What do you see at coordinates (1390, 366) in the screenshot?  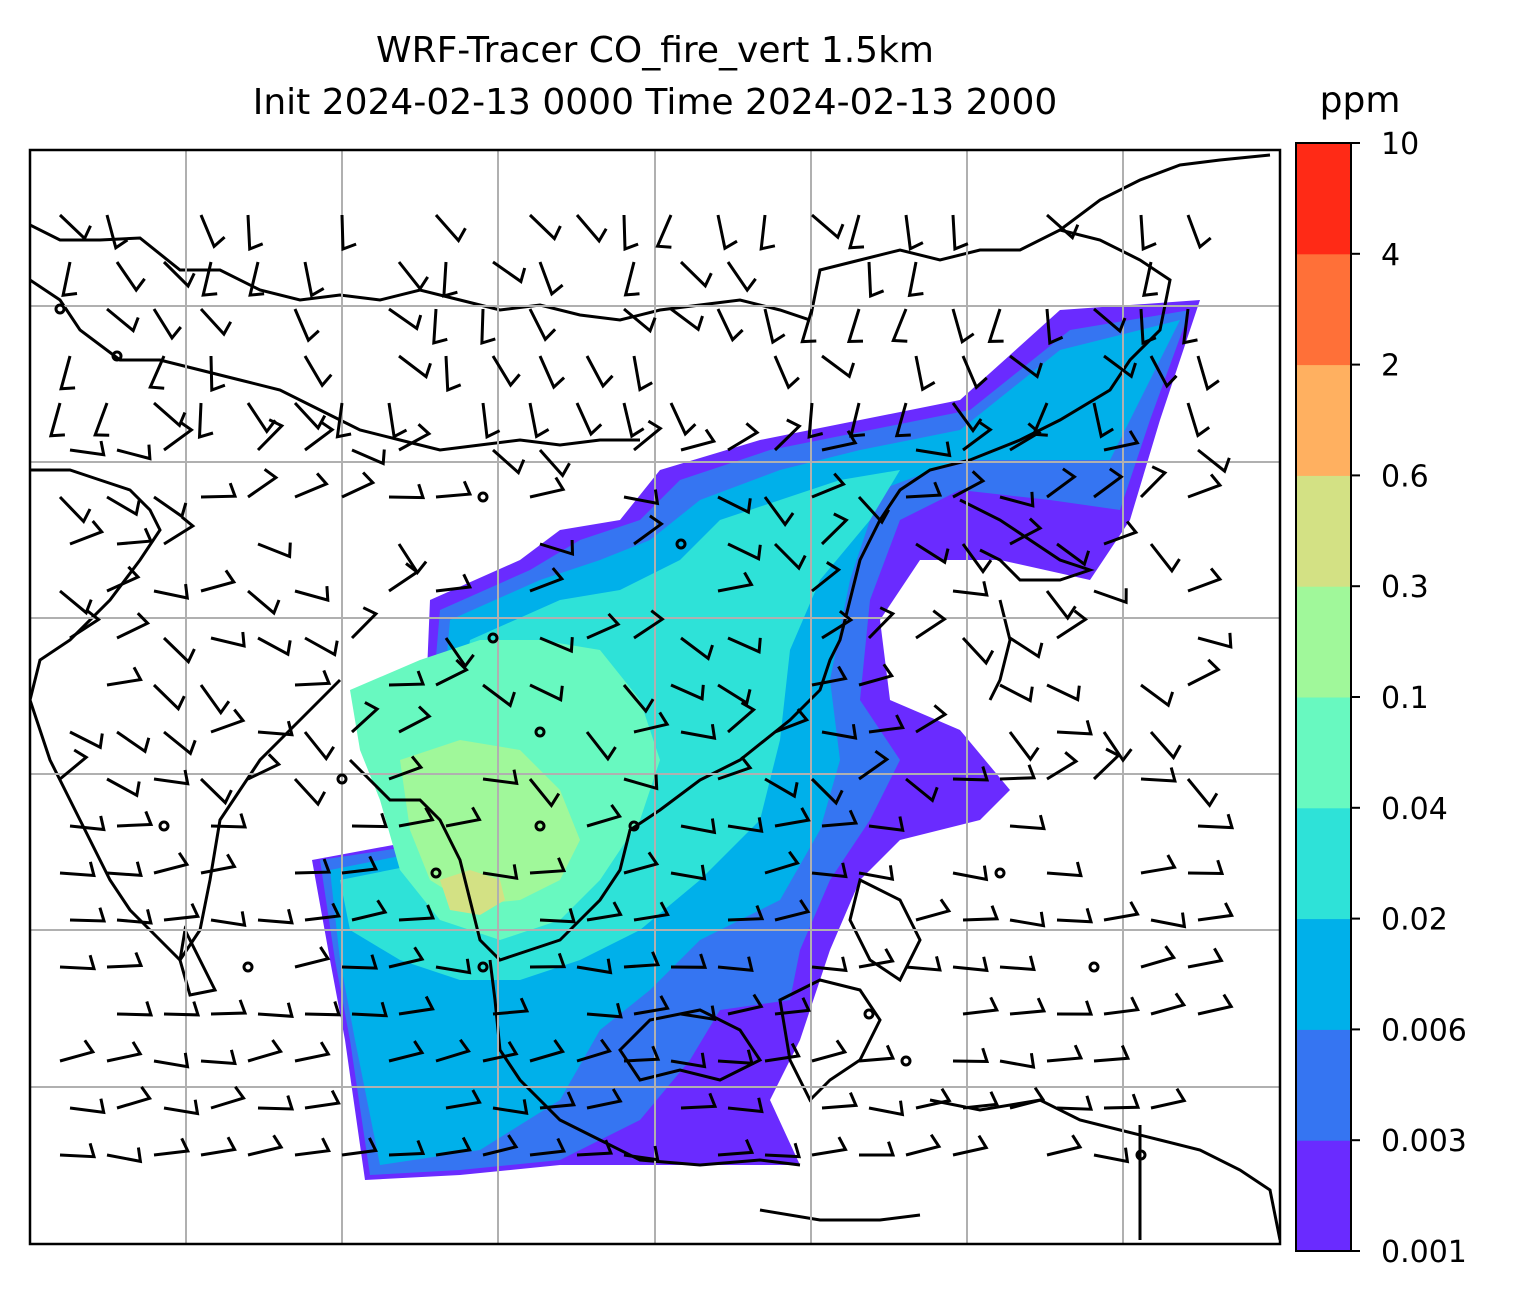 I see `colorbar-tick-label: 2` at bounding box center [1390, 366].